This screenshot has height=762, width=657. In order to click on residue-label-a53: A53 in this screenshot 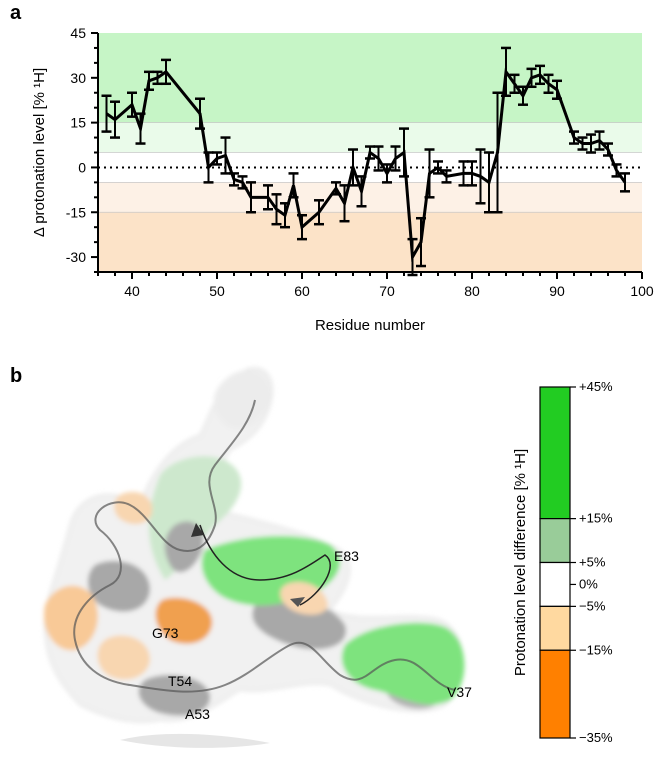, I will do `click(197, 714)`.